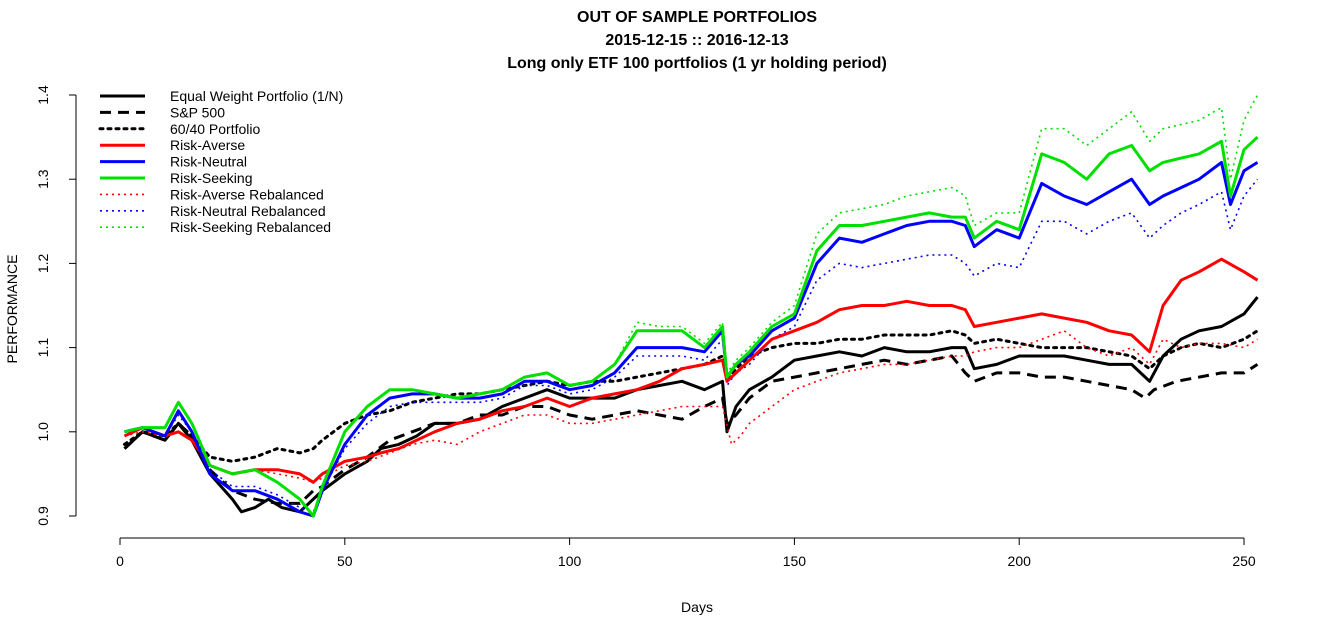 This screenshot has width=1340, height=617. Describe the element at coordinates (207, 145) in the screenshot. I see `legend-label: Risk-Averse` at that location.